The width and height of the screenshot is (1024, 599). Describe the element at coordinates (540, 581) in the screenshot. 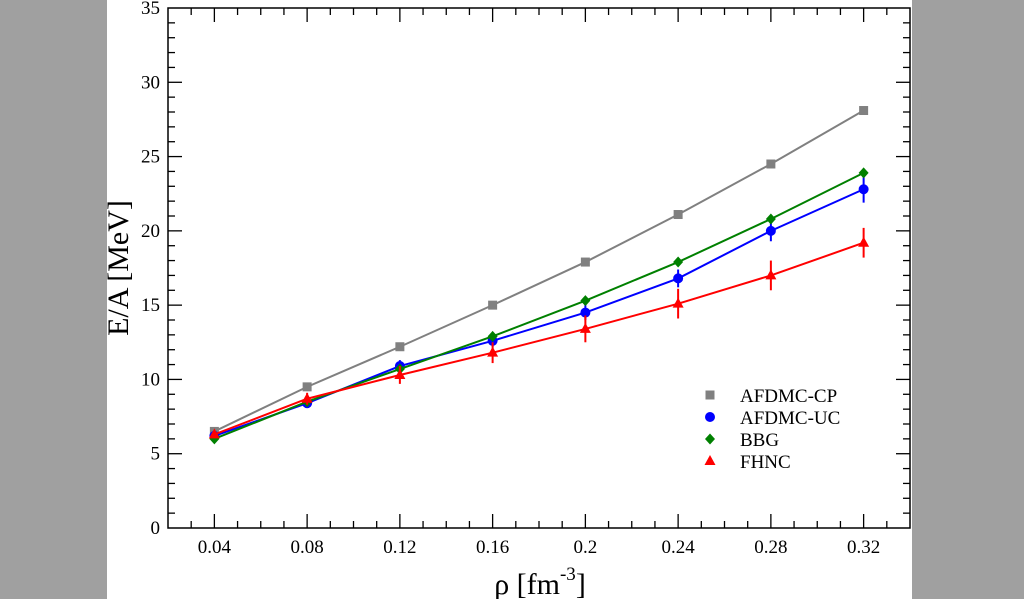

I see `x-axis-label: ρ [fm-3]` at that location.